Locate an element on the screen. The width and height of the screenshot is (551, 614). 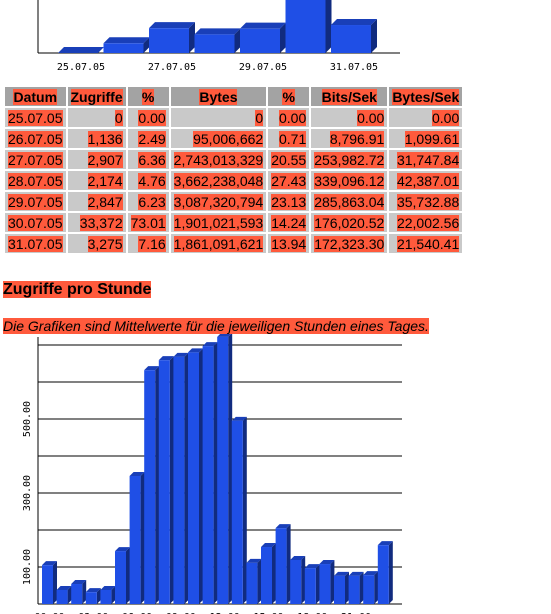
cell-text: 6.36 is located at coordinates (152, 159).